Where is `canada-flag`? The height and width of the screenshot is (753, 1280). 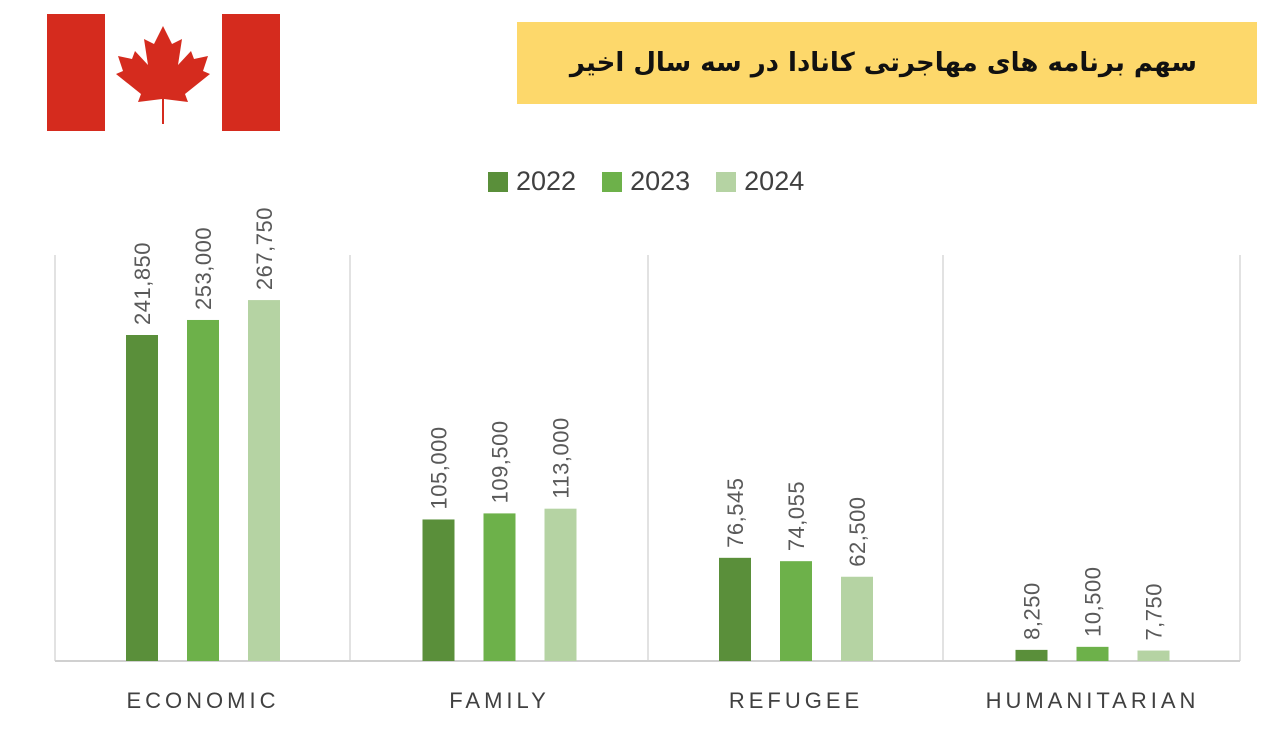 canada-flag is located at coordinates (163, 72).